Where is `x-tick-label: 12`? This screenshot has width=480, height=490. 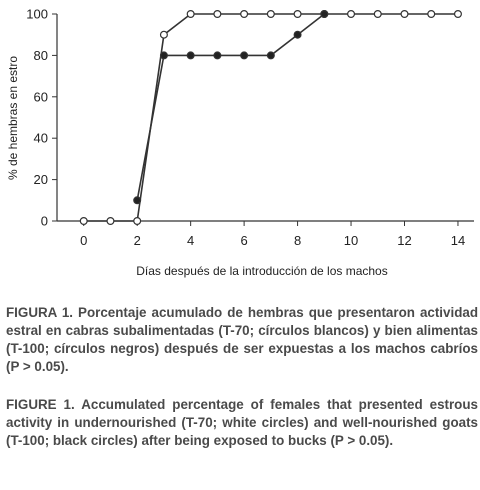 x-tick-label: 12 is located at coordinates (404, 240).